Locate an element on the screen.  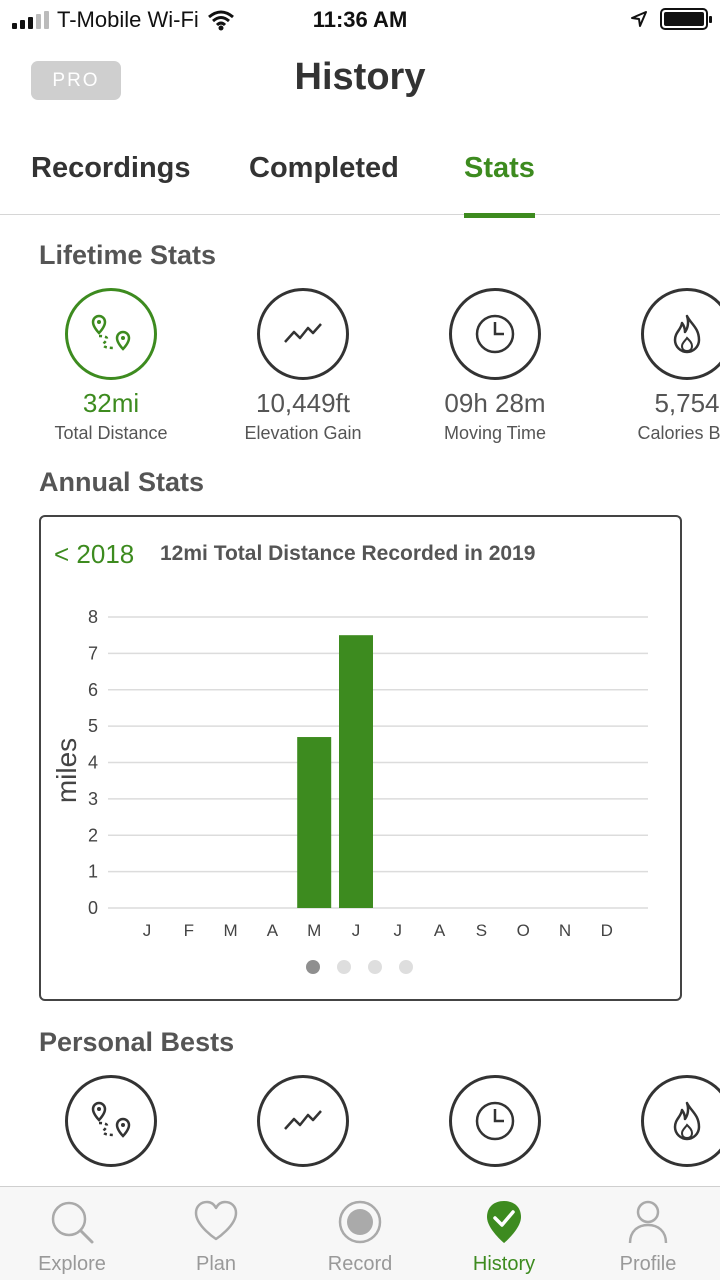
tab-label: Stats is located at coordinates (499, 168).